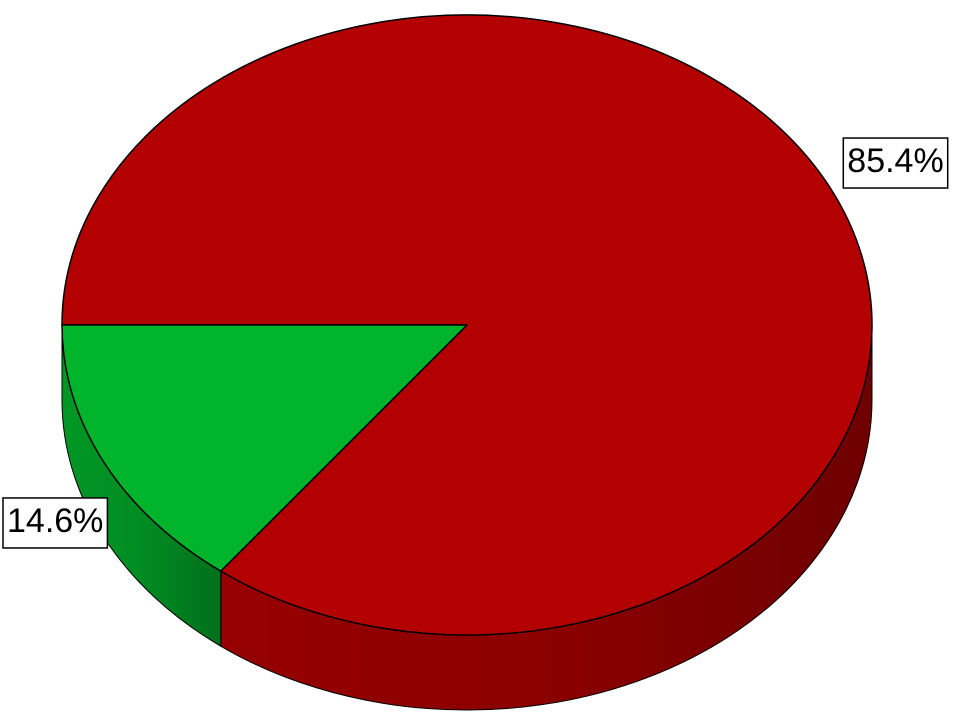 Image resolution: width=955 pixels, height=713 pixels. I want to click on data-label-text: 14.6%, so click(55, 521).